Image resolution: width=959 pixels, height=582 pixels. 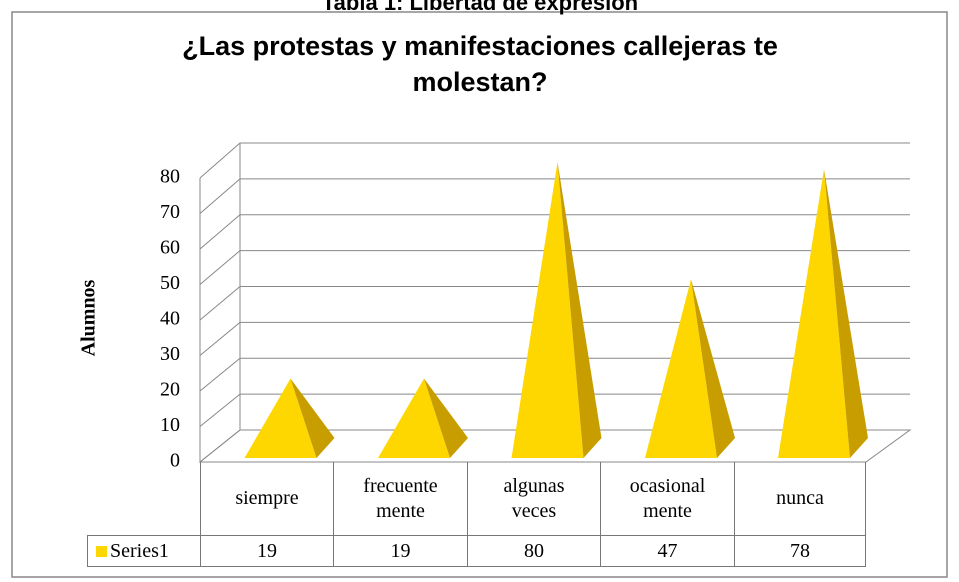 I want to click on legend-label: Series1, so click(x=139, y=550).